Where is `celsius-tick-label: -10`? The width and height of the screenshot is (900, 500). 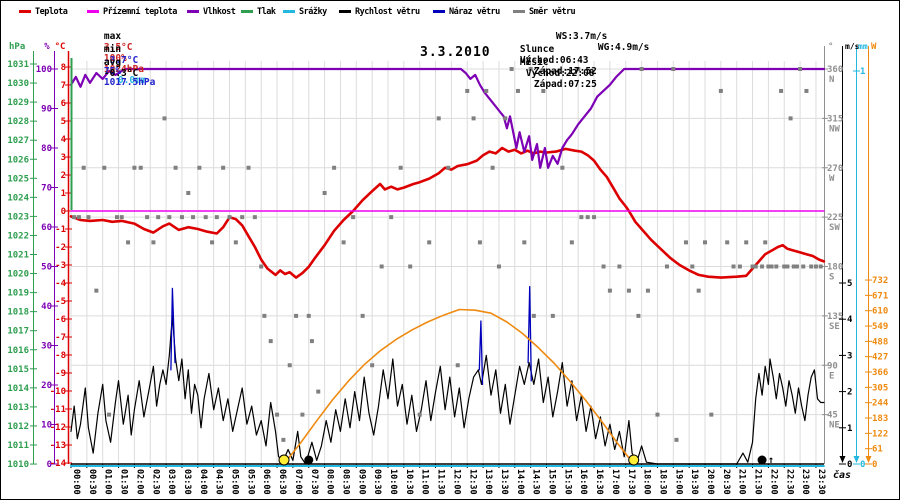 celsius-tick-label: -10 is located at coordinates (58, 392).